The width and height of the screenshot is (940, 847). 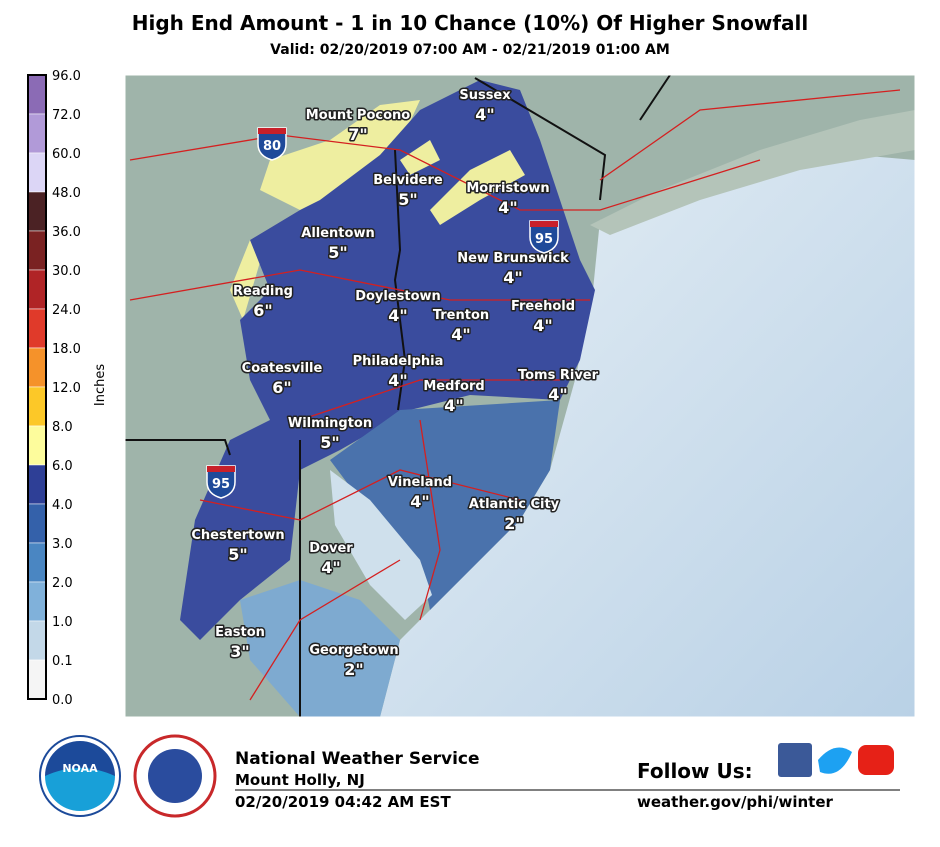 I want to click on legend-label: 0.1, so click(x=62, y=661).